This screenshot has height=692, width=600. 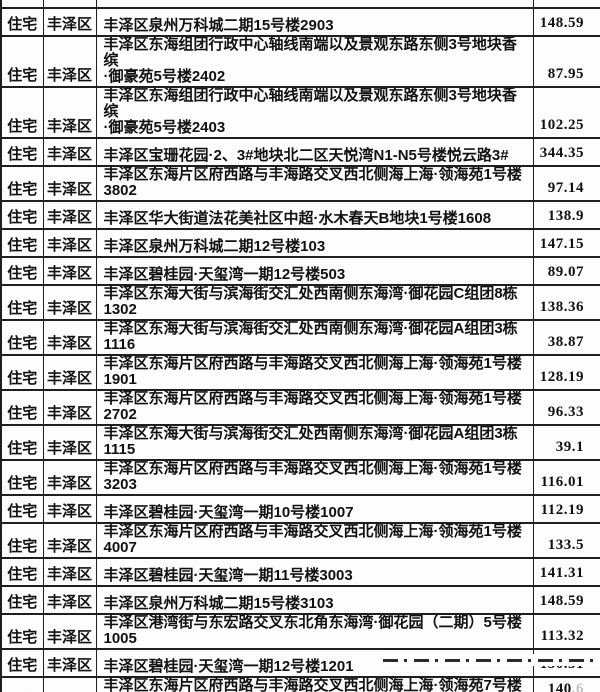 I want to click on redaction-watermark-band, so click(x=491, y=660).